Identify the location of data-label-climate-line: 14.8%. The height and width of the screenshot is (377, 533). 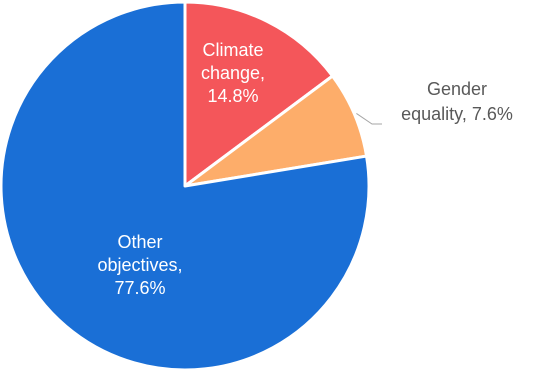
(232, 96).